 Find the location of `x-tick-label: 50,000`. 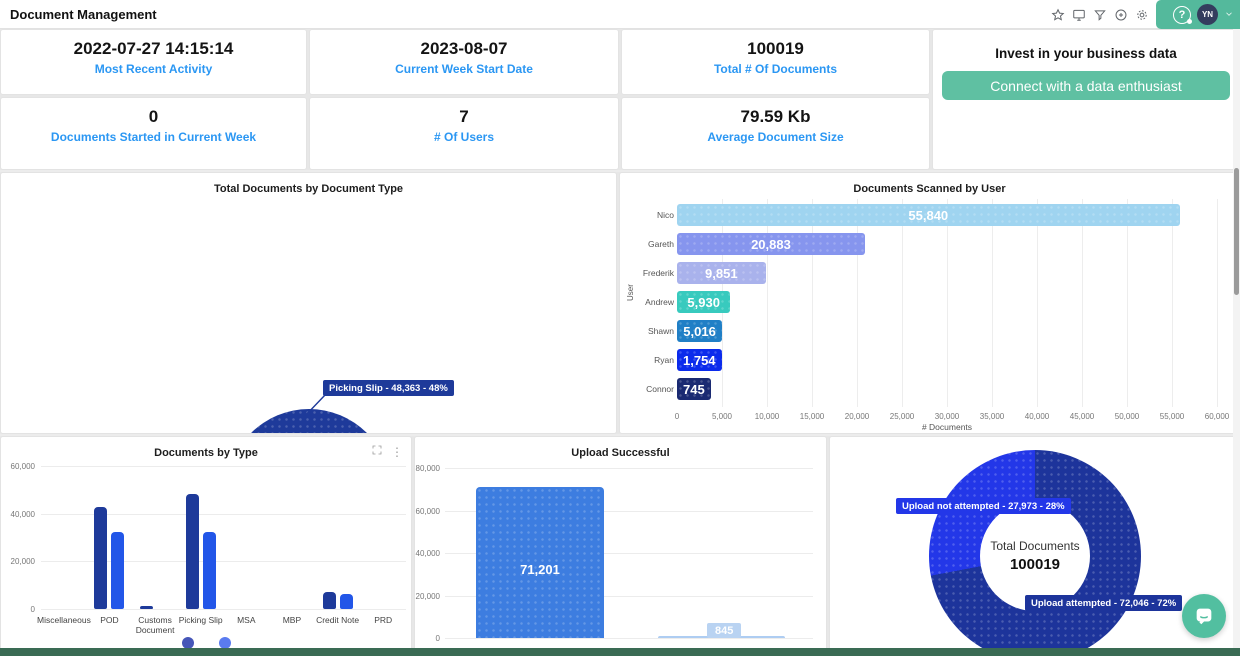

x-tick-label: 50,000 is located at coordinates (1127, 416).